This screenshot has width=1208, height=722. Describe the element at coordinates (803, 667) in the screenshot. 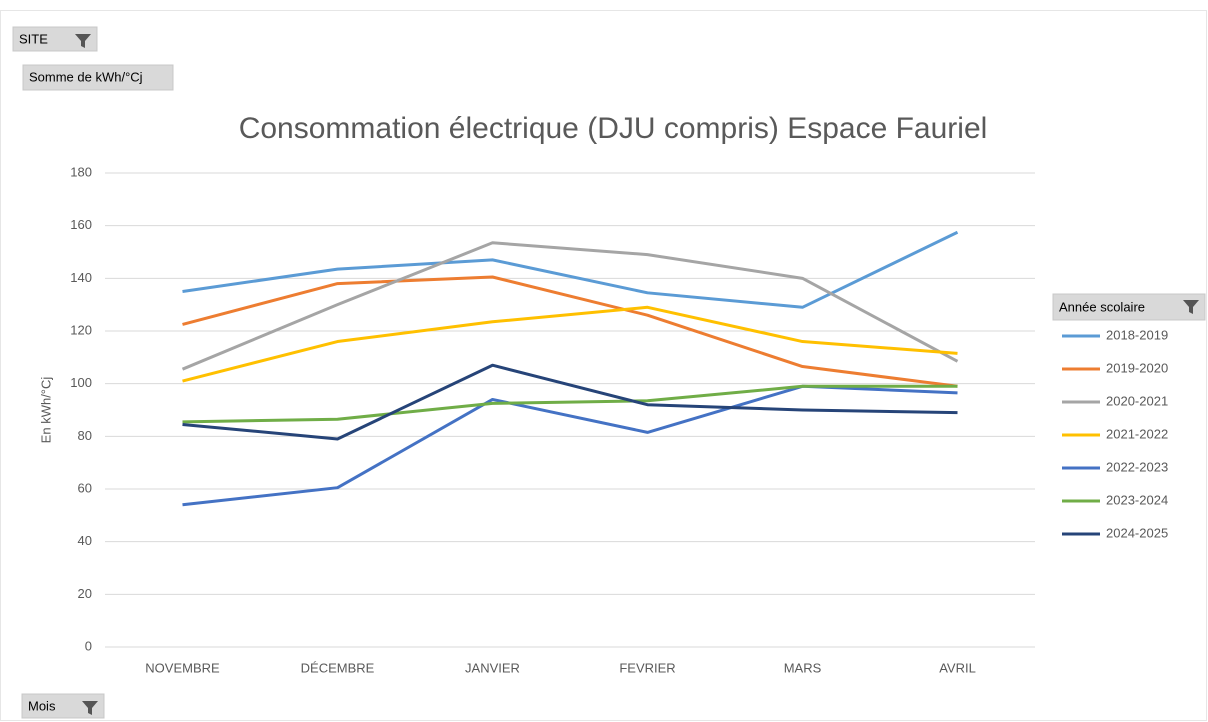

I see `x-tick-label: MARS` at that location.